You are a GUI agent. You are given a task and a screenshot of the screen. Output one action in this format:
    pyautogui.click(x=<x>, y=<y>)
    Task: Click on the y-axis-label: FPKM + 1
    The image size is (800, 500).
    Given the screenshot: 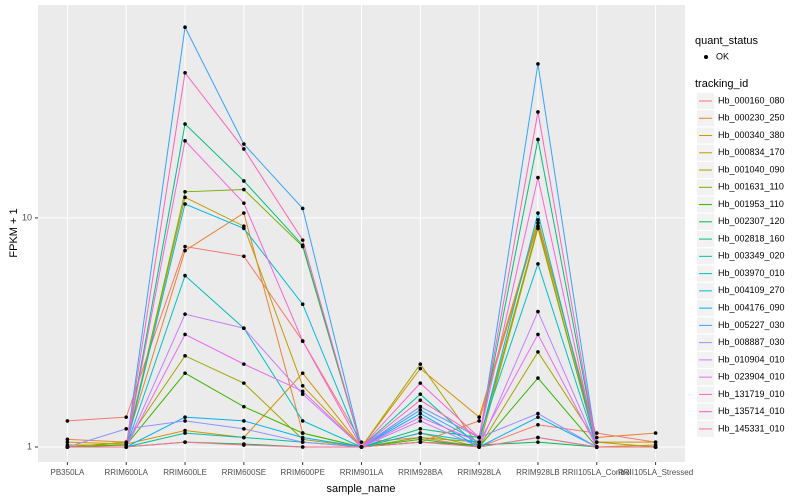 What is the action you would take?
    pyautogui.click(x=14, y=232)
    